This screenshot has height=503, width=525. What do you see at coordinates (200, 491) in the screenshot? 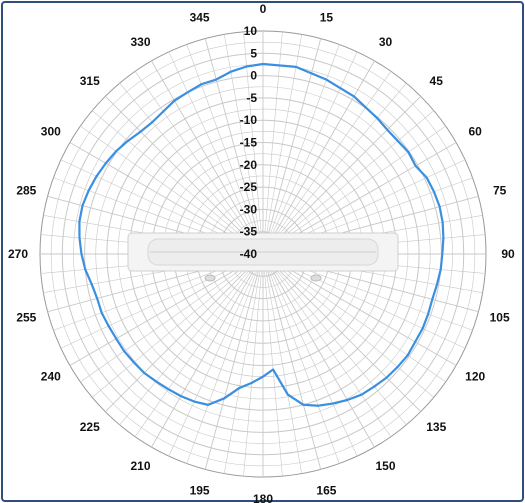
I see `angular-tick-label: 195` at bounding box center [200, 491].